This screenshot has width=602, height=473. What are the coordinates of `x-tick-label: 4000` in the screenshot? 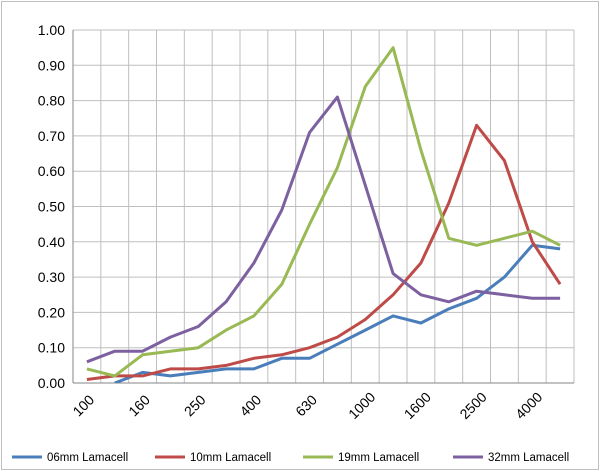 It's located at (528, 405).